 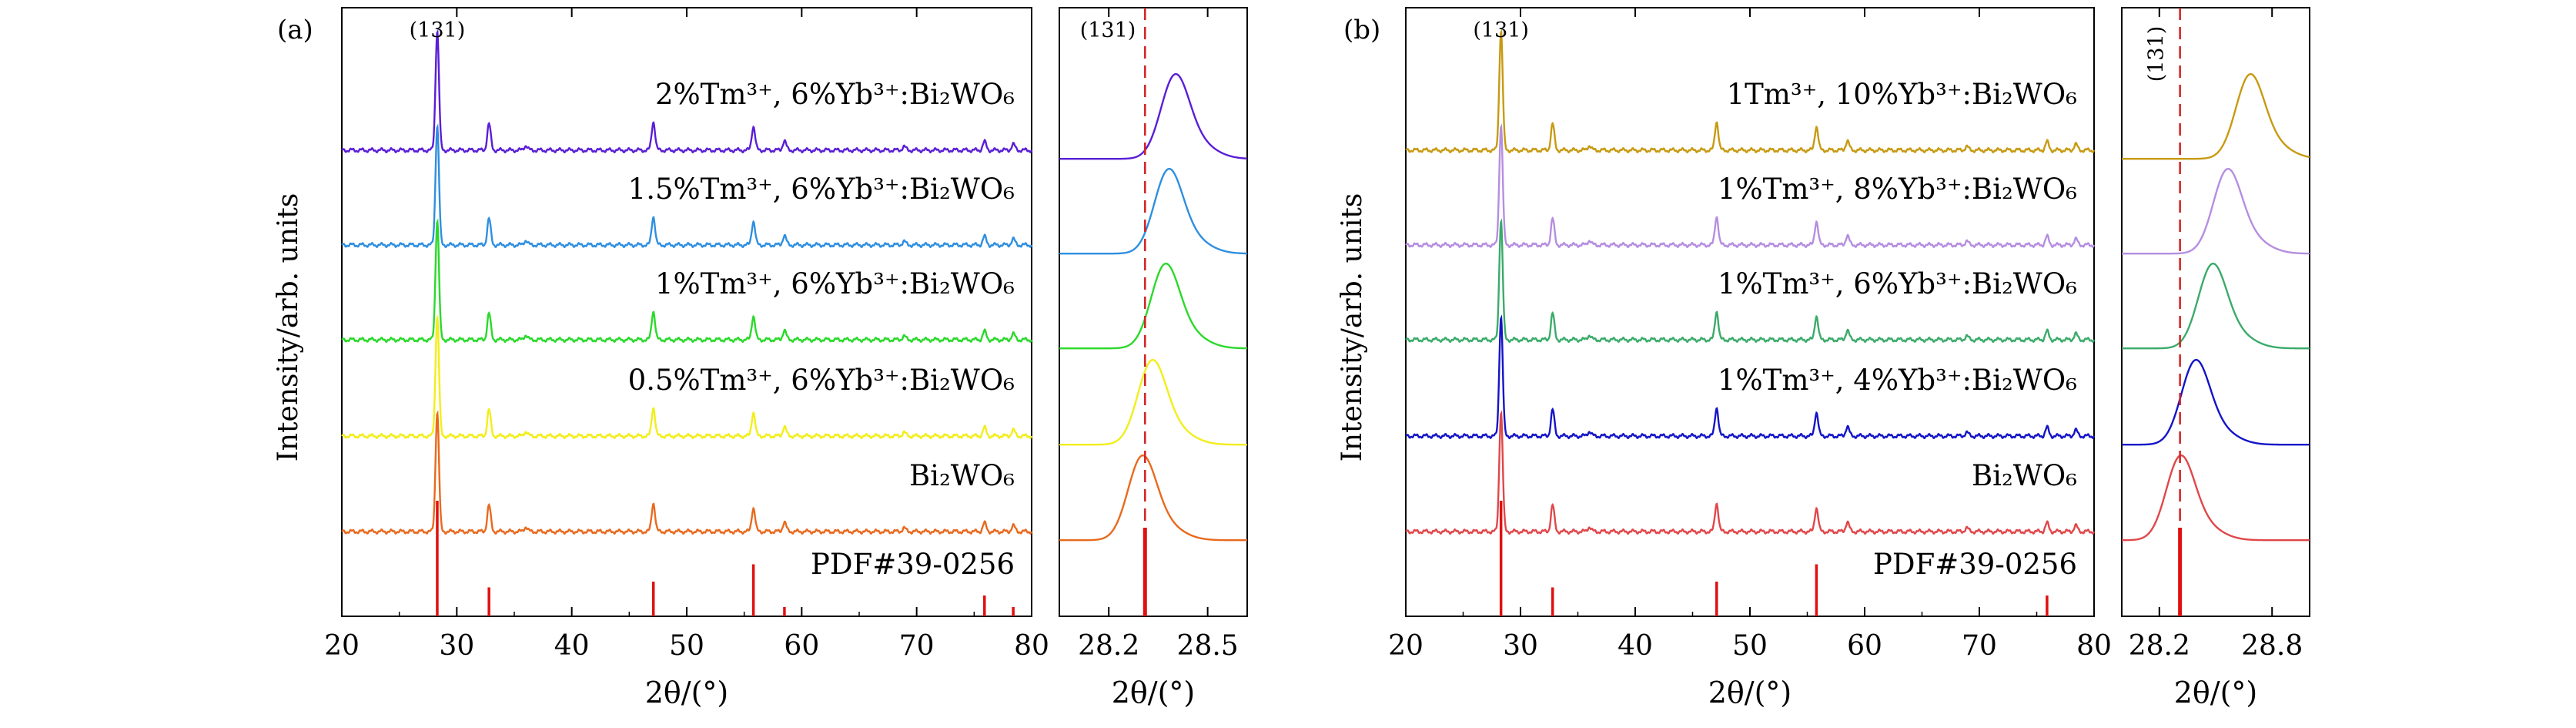 What do you see at coordinates (1897, 189) in the screenshot?
I see `series-label-2: 1%Tm³⁺, 8%Yb³⁺:Bi₂WO₆` at bounding box center [1897, 189].